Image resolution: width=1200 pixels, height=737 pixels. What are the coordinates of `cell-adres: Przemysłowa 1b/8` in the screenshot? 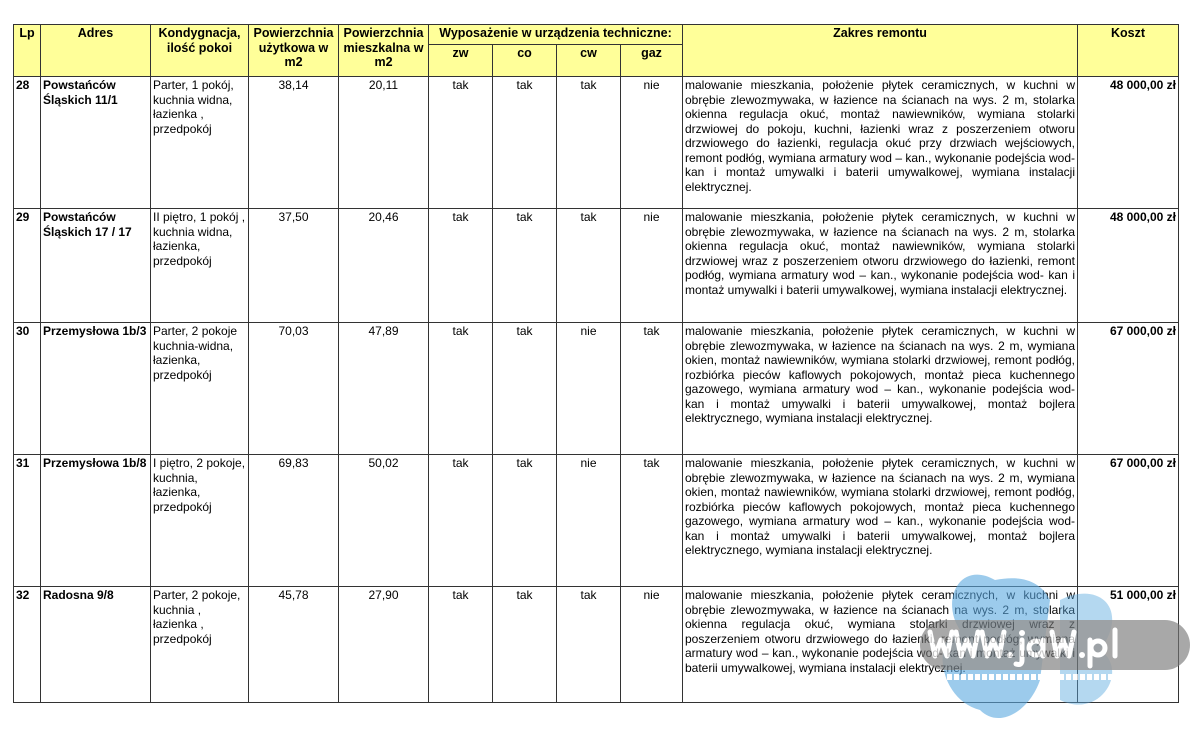 It's located at (95, 520).